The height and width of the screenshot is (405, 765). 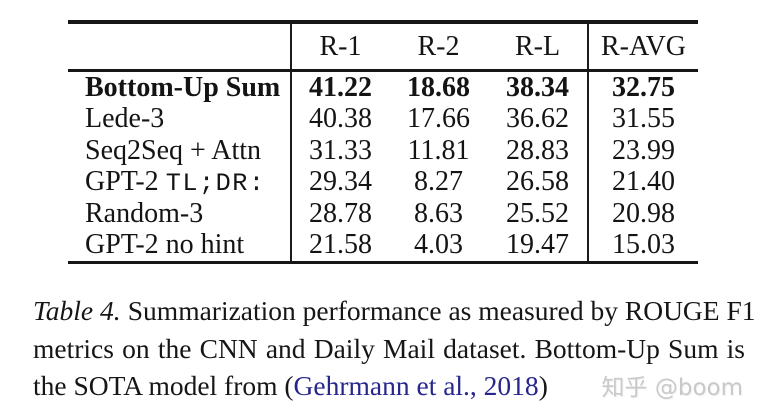 I want to click on cell-r1: 31.33, so click(x=339, y=151).